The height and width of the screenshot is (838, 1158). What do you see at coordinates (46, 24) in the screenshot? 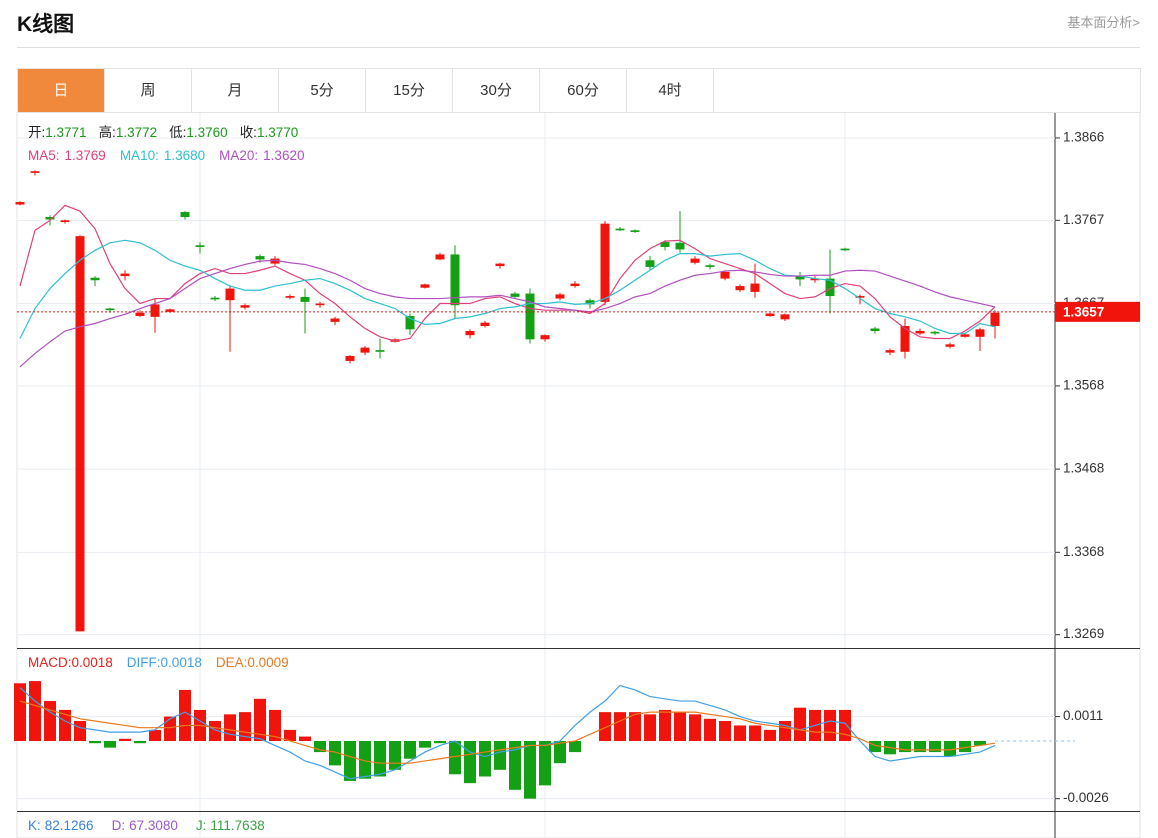
I see `page-title: K线图` at bounding box center [46, 24].